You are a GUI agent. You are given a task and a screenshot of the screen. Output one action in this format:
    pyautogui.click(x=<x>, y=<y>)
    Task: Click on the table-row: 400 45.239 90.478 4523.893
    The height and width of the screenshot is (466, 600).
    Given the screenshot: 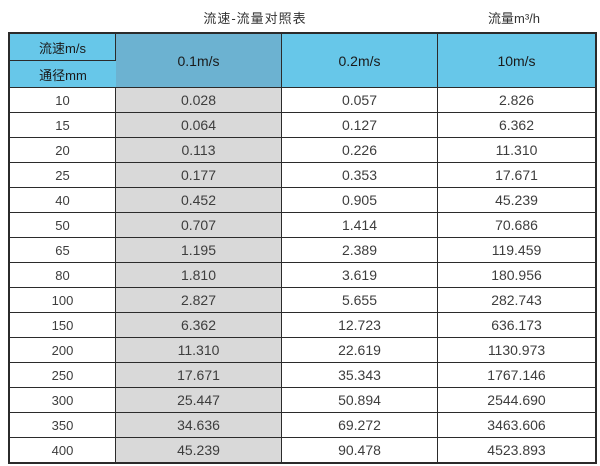 What is the action you would take?
    pyautogui.click(x=302, y=450)
    